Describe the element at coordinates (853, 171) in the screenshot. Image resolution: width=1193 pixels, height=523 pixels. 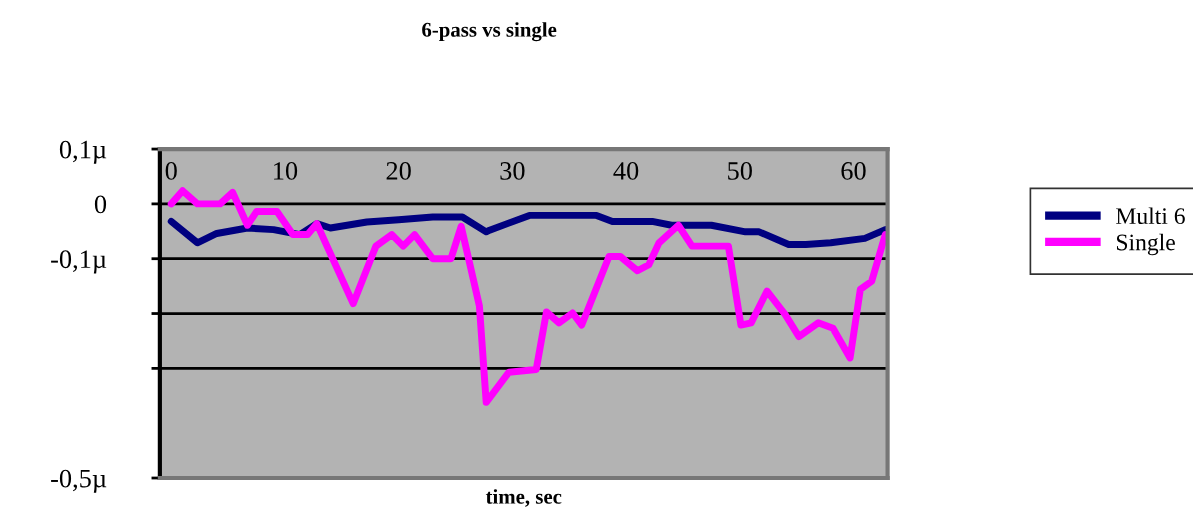
I see `x-tick-label: 60` at that location.